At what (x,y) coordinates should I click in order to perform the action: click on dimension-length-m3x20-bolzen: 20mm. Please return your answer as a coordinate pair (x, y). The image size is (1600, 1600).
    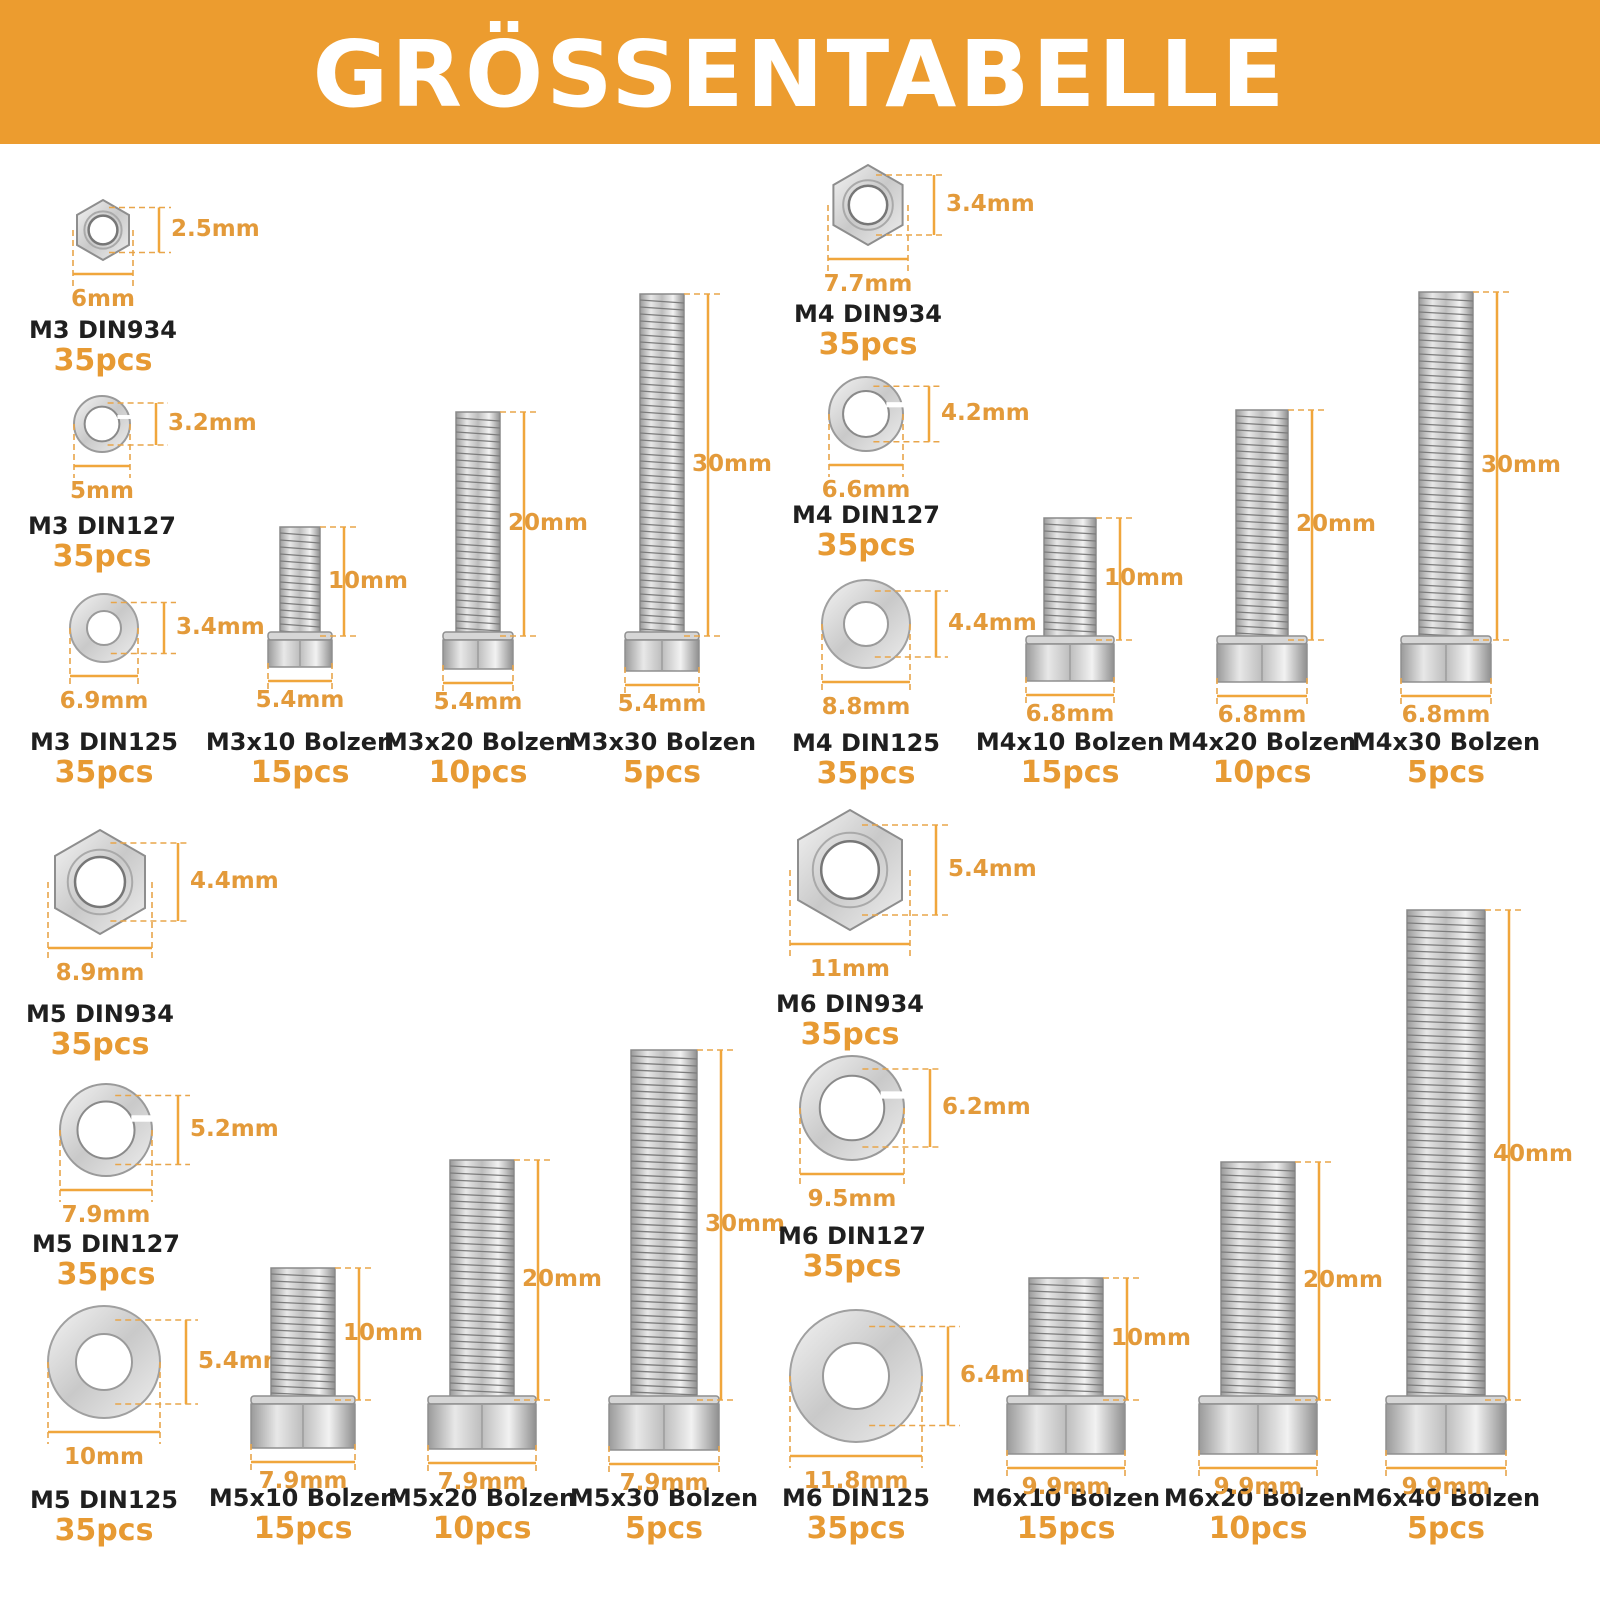
    Looking at the image, I should click on (548, 523).